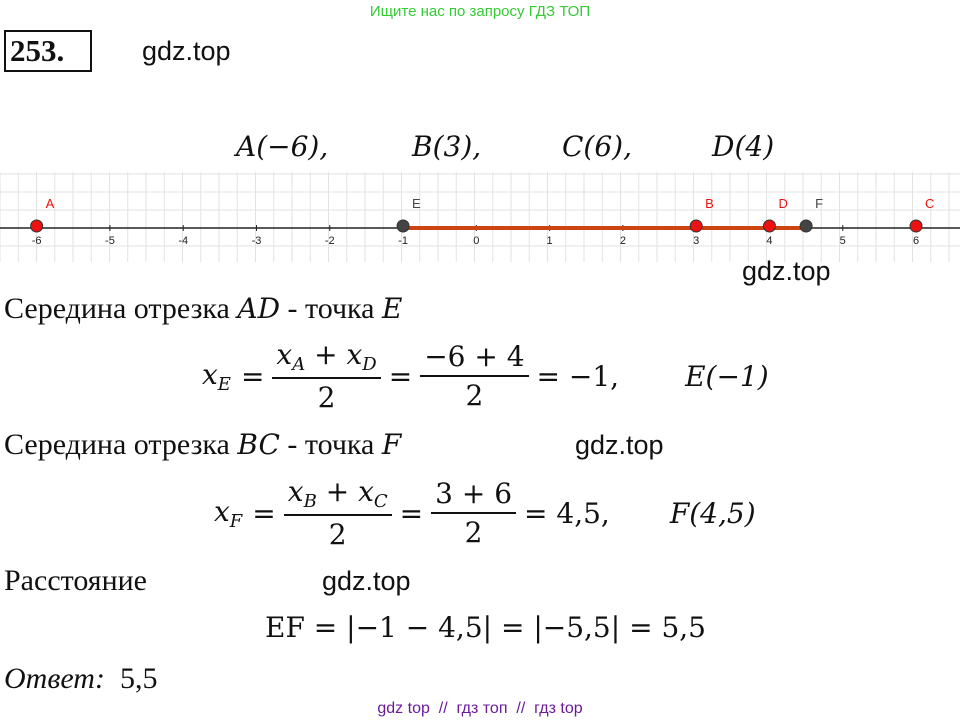 This screenshot has width=960, height=725. What do you see at coordinates (578, 376) in the screenshot?
I see `result: = −1,` at bounding box center [578, 376].